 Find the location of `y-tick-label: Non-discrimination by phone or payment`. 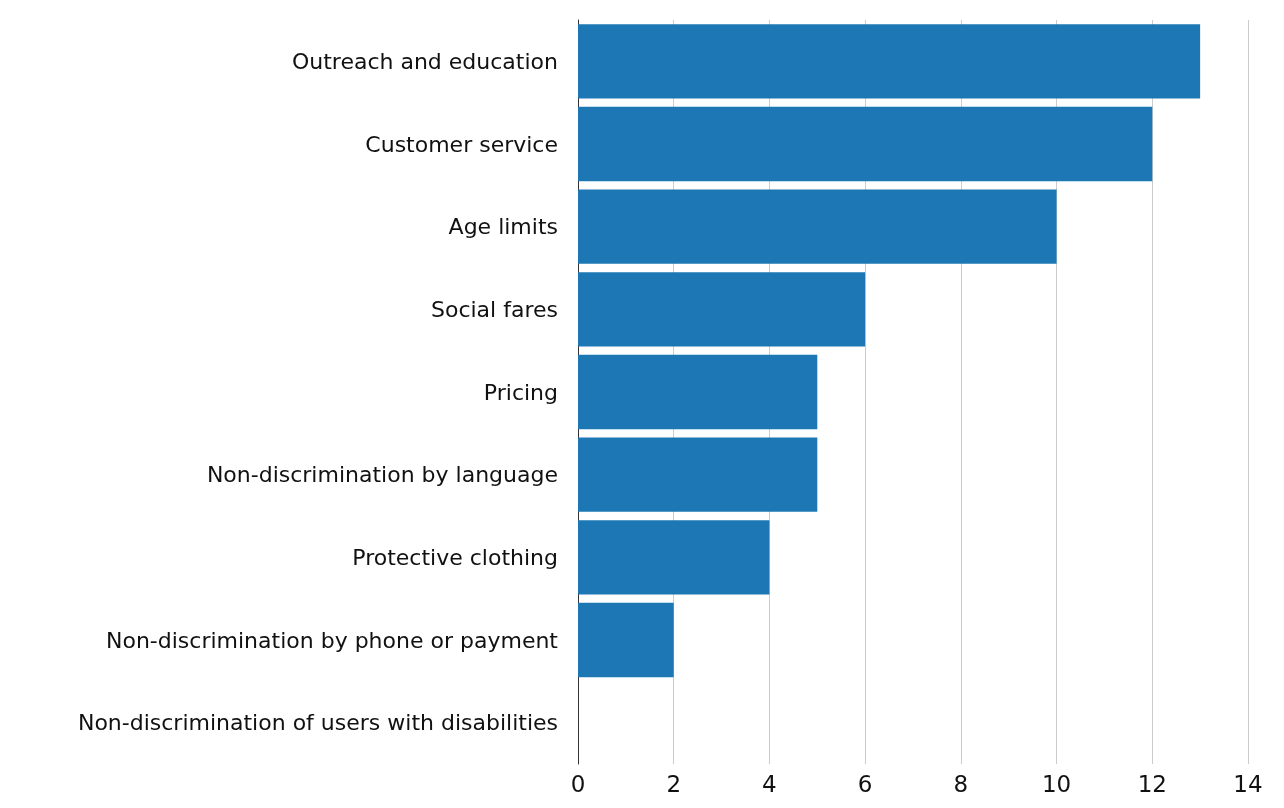

y-tick-label: Non-discrimination by phone or payment is located at coordinates (332, 640).